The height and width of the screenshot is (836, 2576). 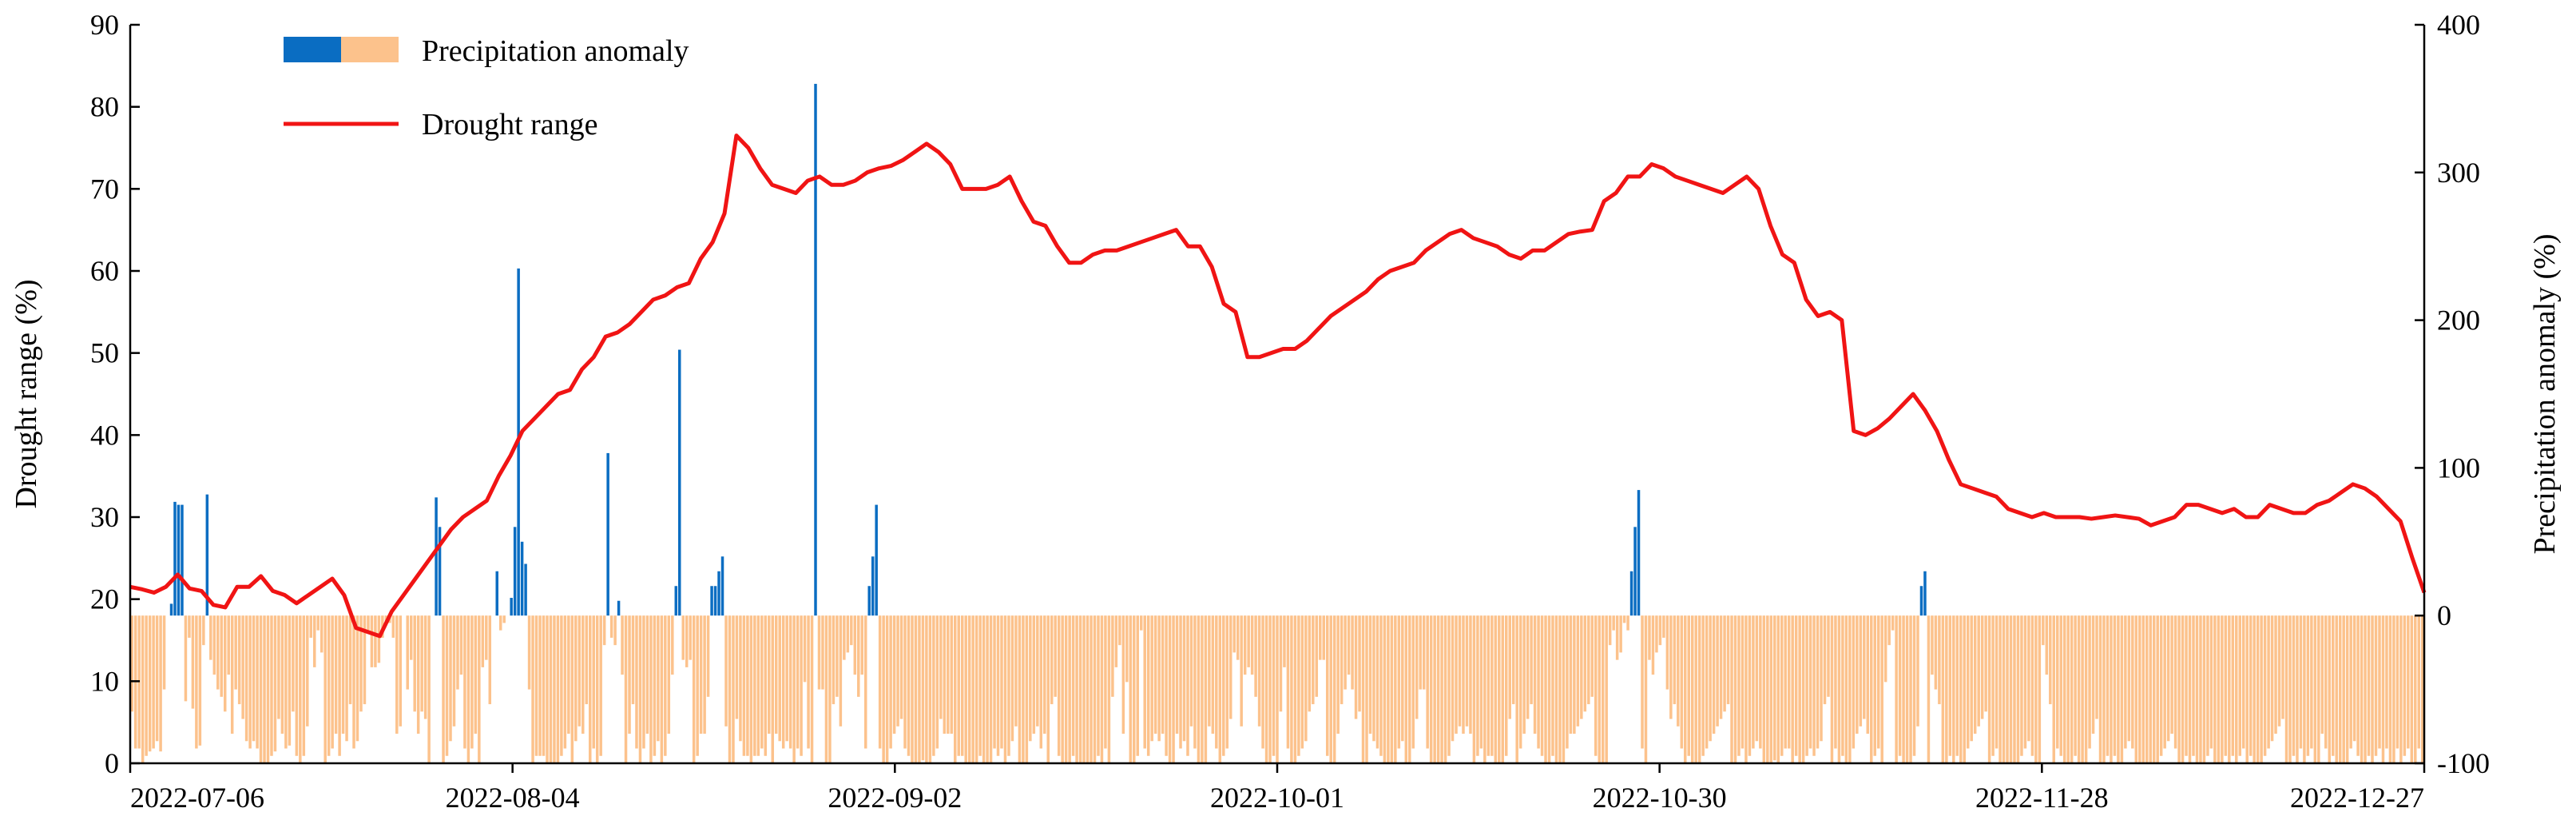 What do you see at coordinates (2545, 394) in the screenshot?
I see `right-axis-title: Precipitation anomaly (%)` at bounding box center [2545, 394].